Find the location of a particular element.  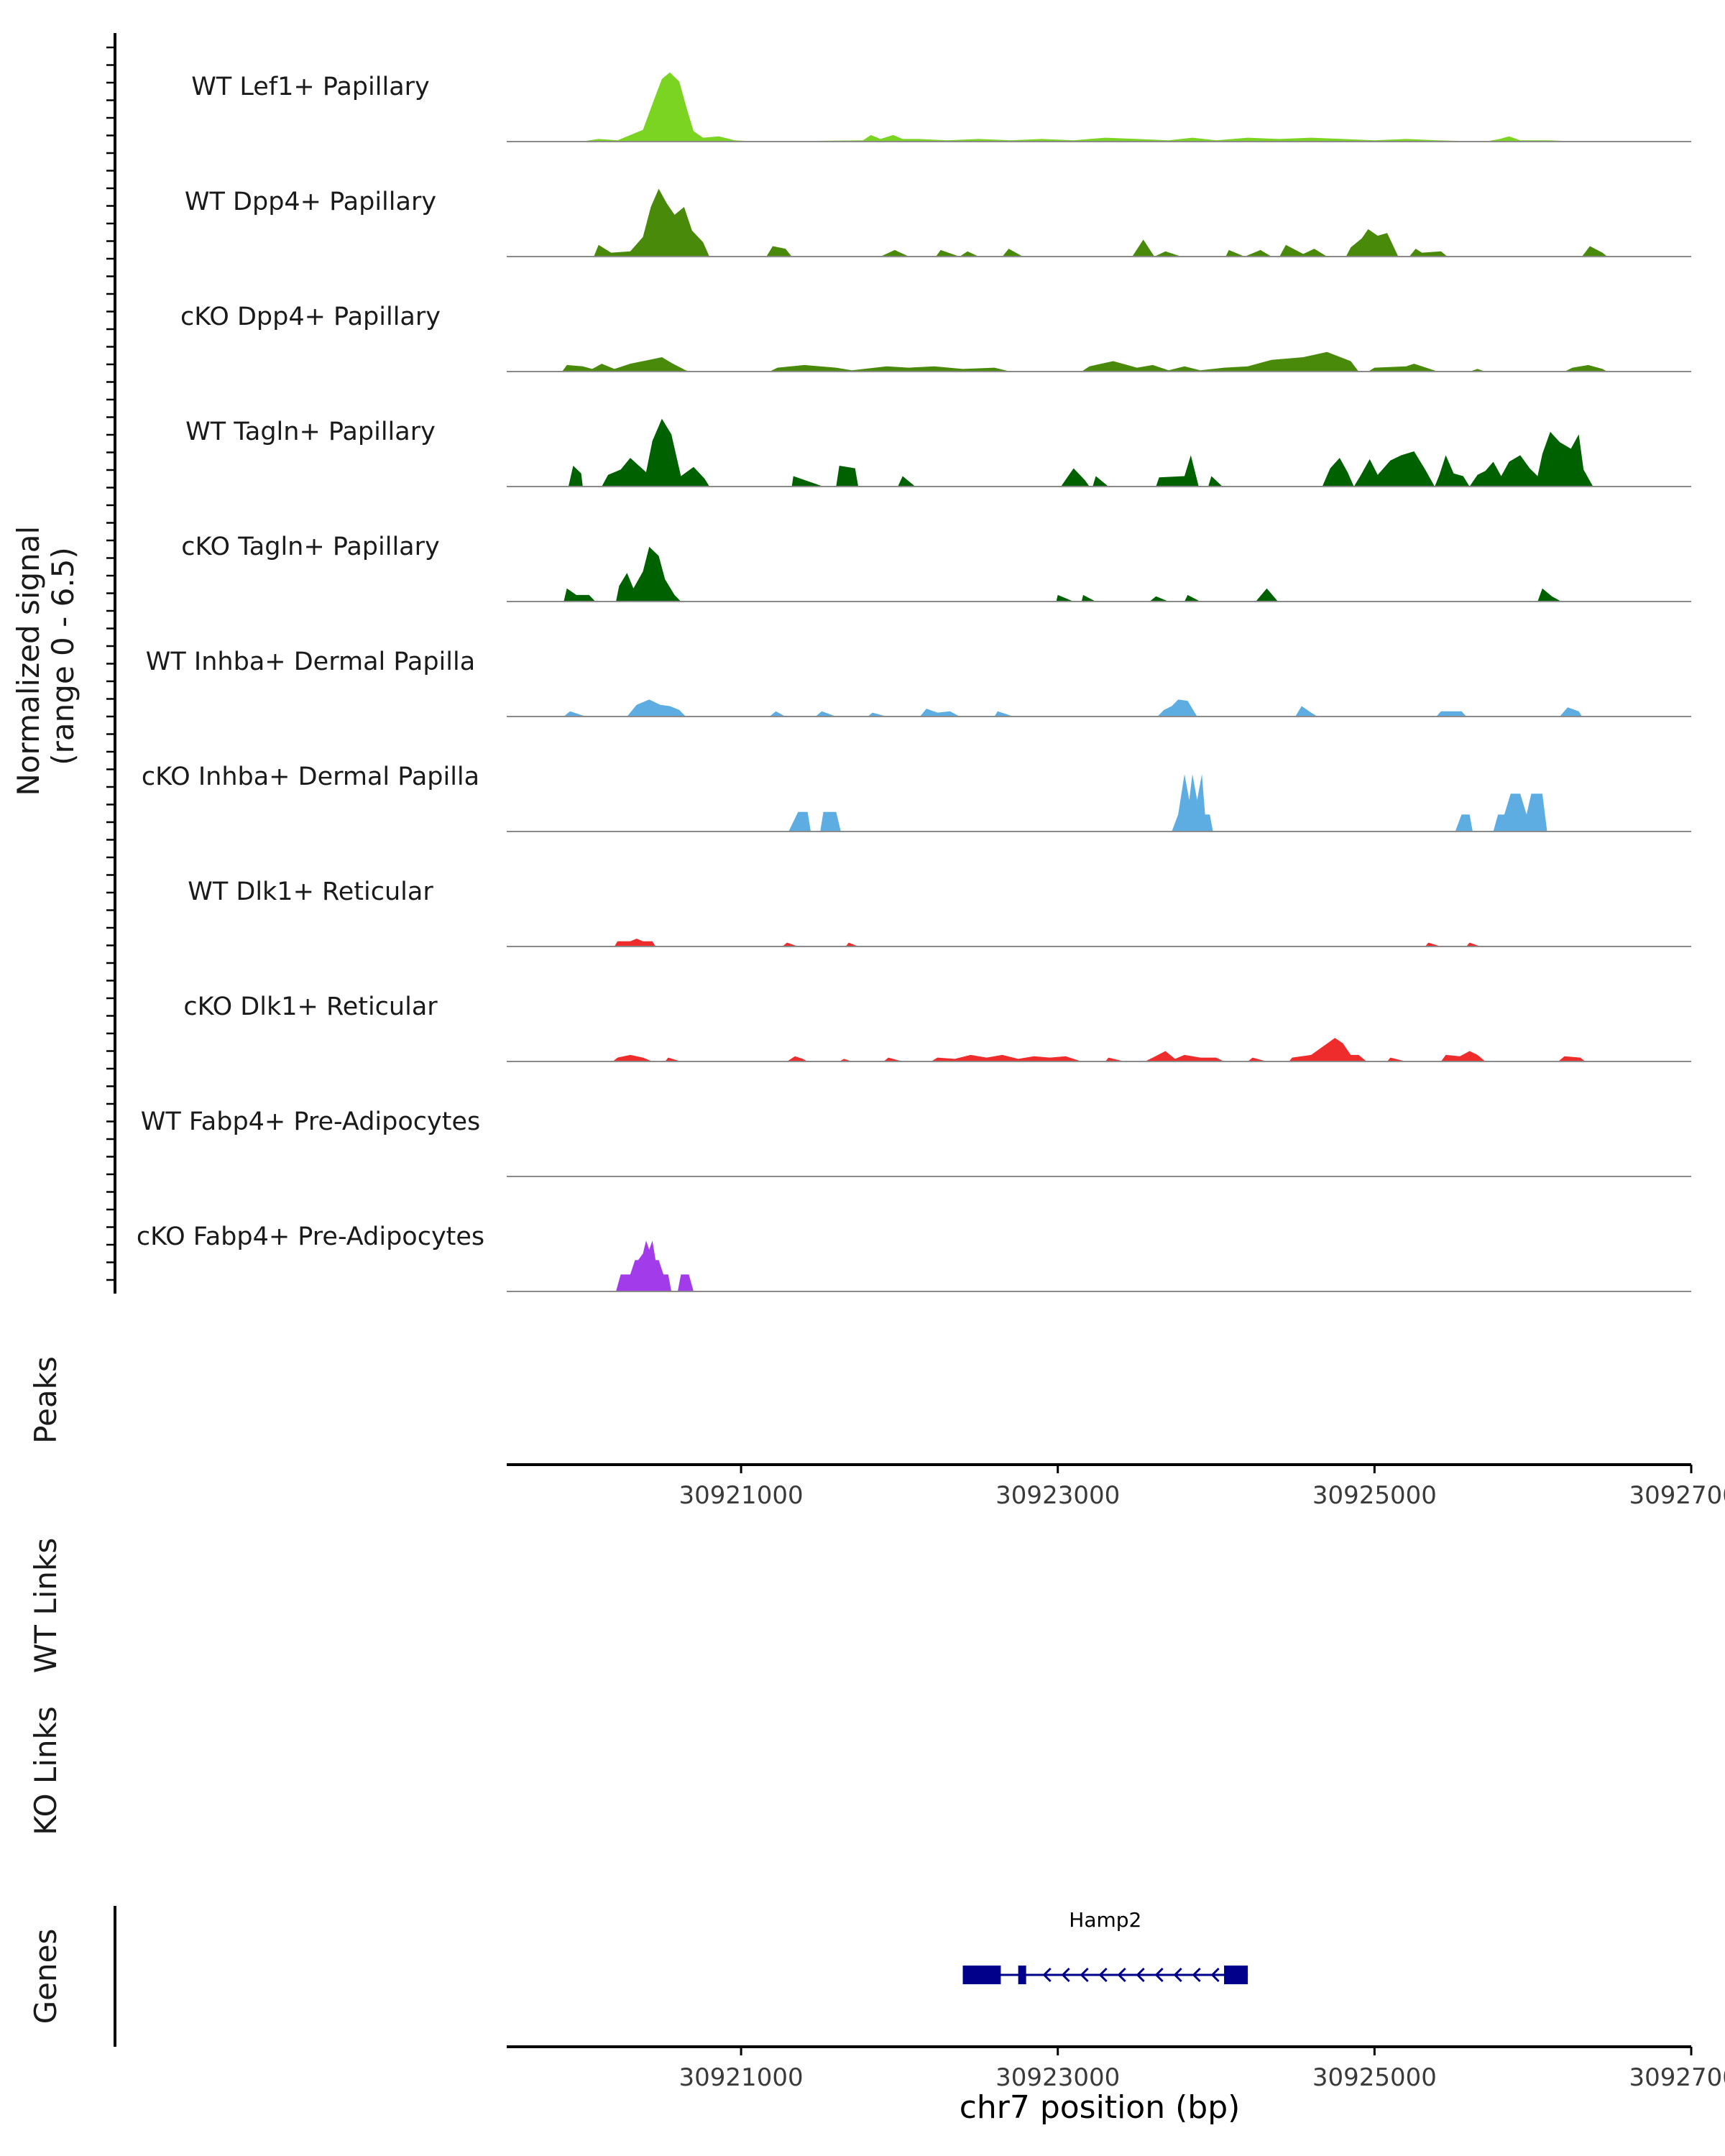

track-6: WT Inhba+ Dermal Papilla is located at coordinates (918, 683).